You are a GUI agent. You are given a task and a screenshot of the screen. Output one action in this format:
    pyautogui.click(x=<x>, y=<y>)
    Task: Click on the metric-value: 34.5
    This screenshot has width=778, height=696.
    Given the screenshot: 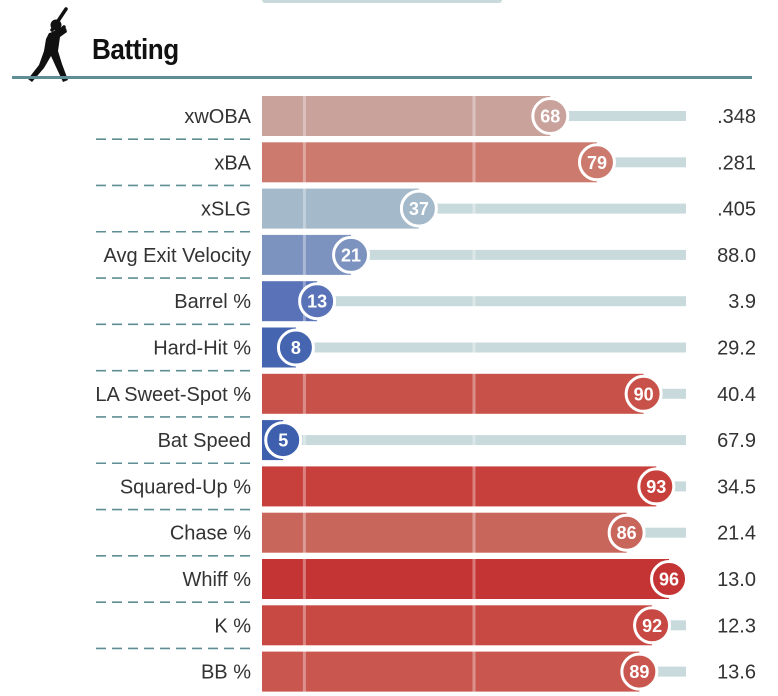 What is the action you would take?
    pyautogui.click(x=736, y=487)
    